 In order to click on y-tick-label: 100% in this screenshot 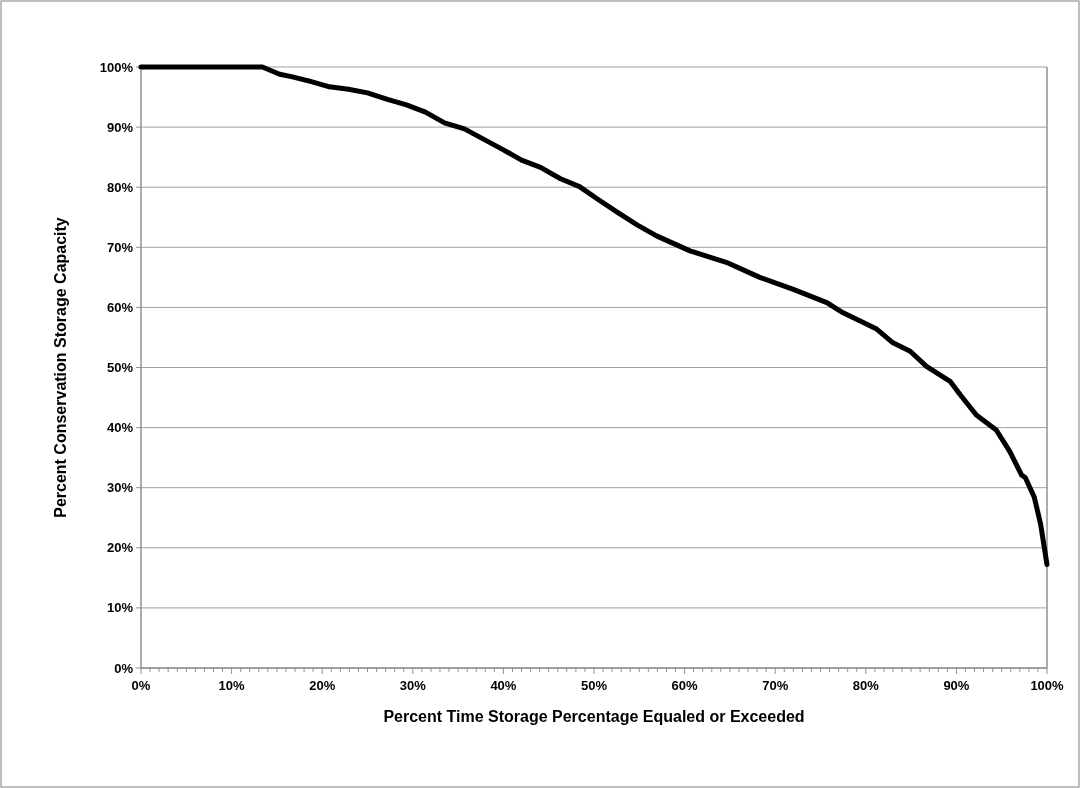, I will do `click(116, 67)`.